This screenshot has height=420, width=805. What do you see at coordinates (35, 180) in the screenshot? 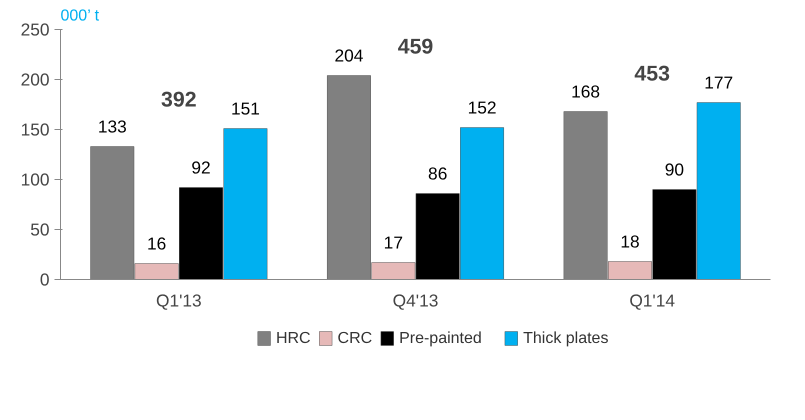
I see `y-tick-label: 100` at bounding box center [35, 180].